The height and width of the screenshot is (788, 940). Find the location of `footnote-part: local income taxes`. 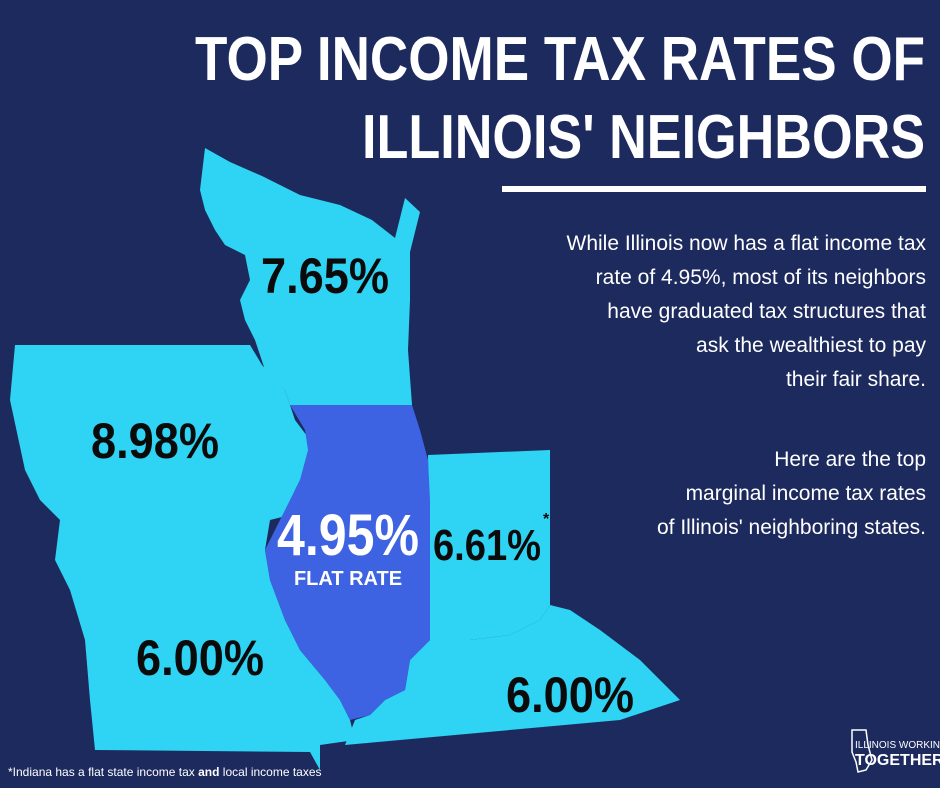

footnote-part: local income taxes is located at coordinates (270, 772).